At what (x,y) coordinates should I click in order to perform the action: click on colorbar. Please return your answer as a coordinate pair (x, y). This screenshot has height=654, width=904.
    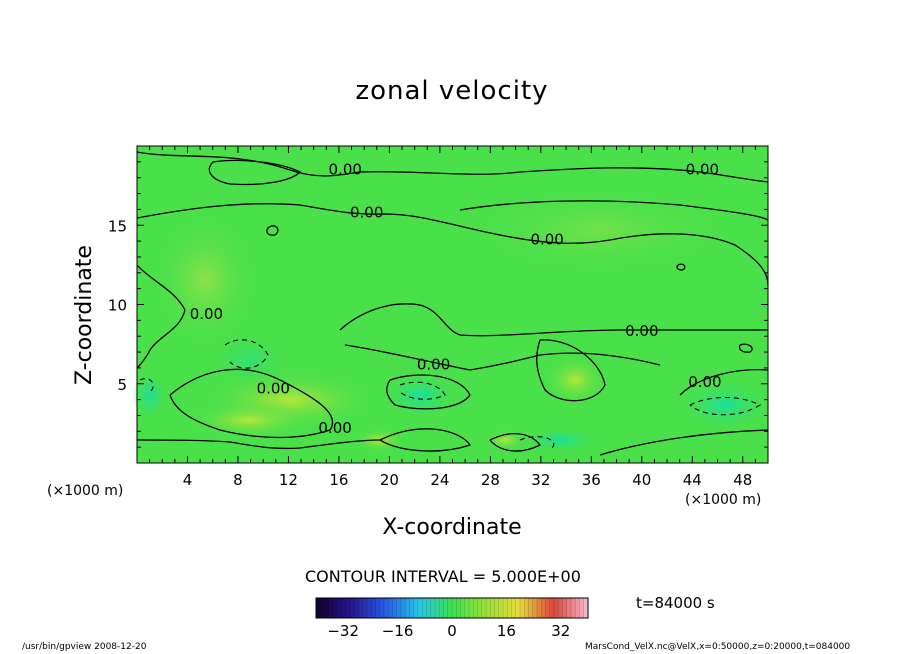
    Looking at the image, I should click on (452, 608).